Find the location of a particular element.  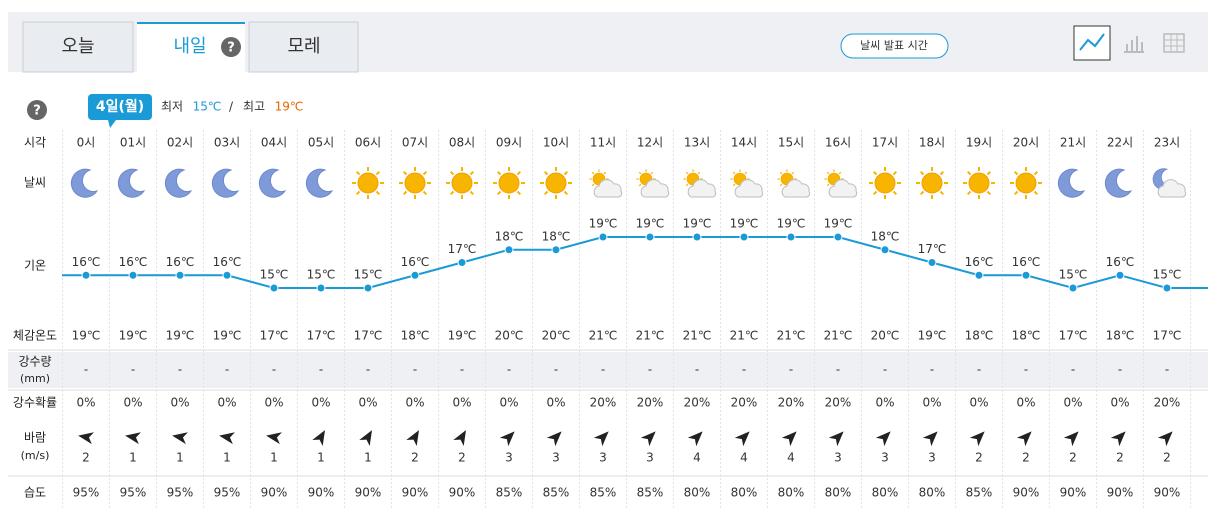

wind-speed: 2 is located at coordinates (1073, 458).